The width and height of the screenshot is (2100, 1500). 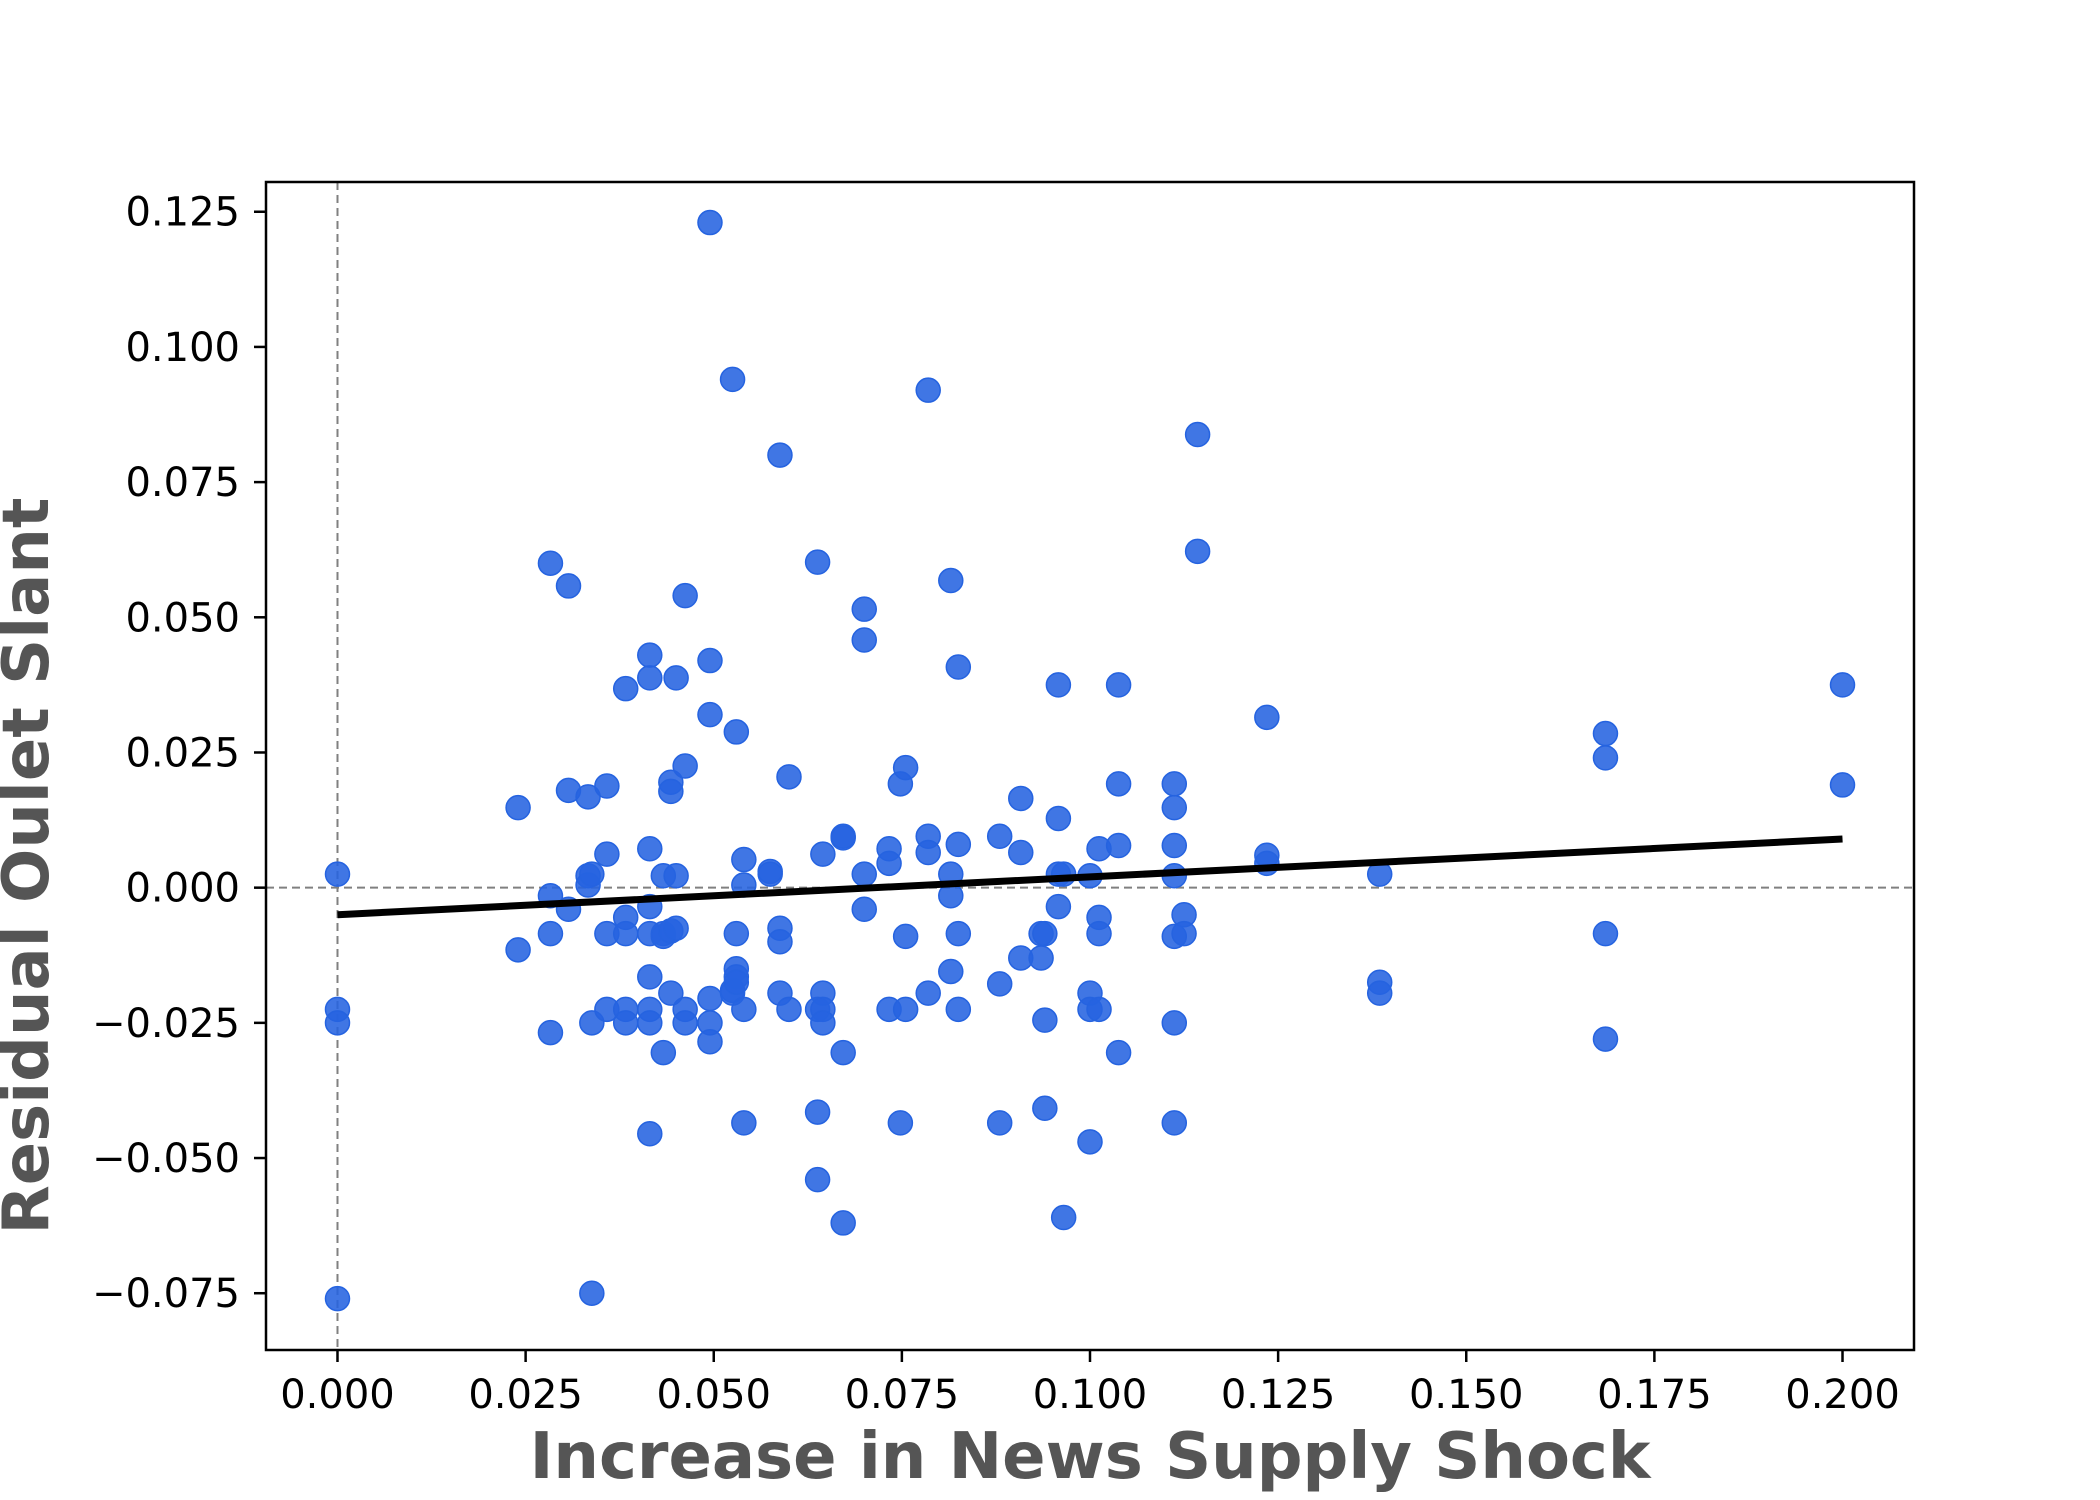 I want to click on x-tick-label: 0.050, so click(x=713, y=1395).